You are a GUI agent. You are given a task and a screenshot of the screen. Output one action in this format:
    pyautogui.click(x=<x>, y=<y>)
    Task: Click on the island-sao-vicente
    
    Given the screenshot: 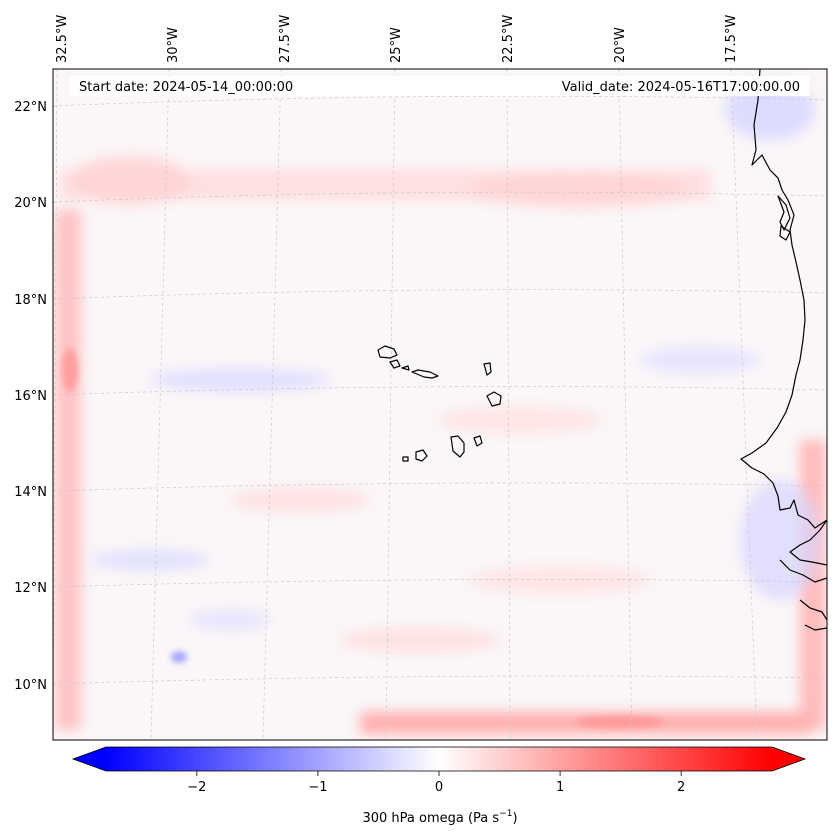 What is the action you would take?
    pyautogui.click(x=395, y=364)
    